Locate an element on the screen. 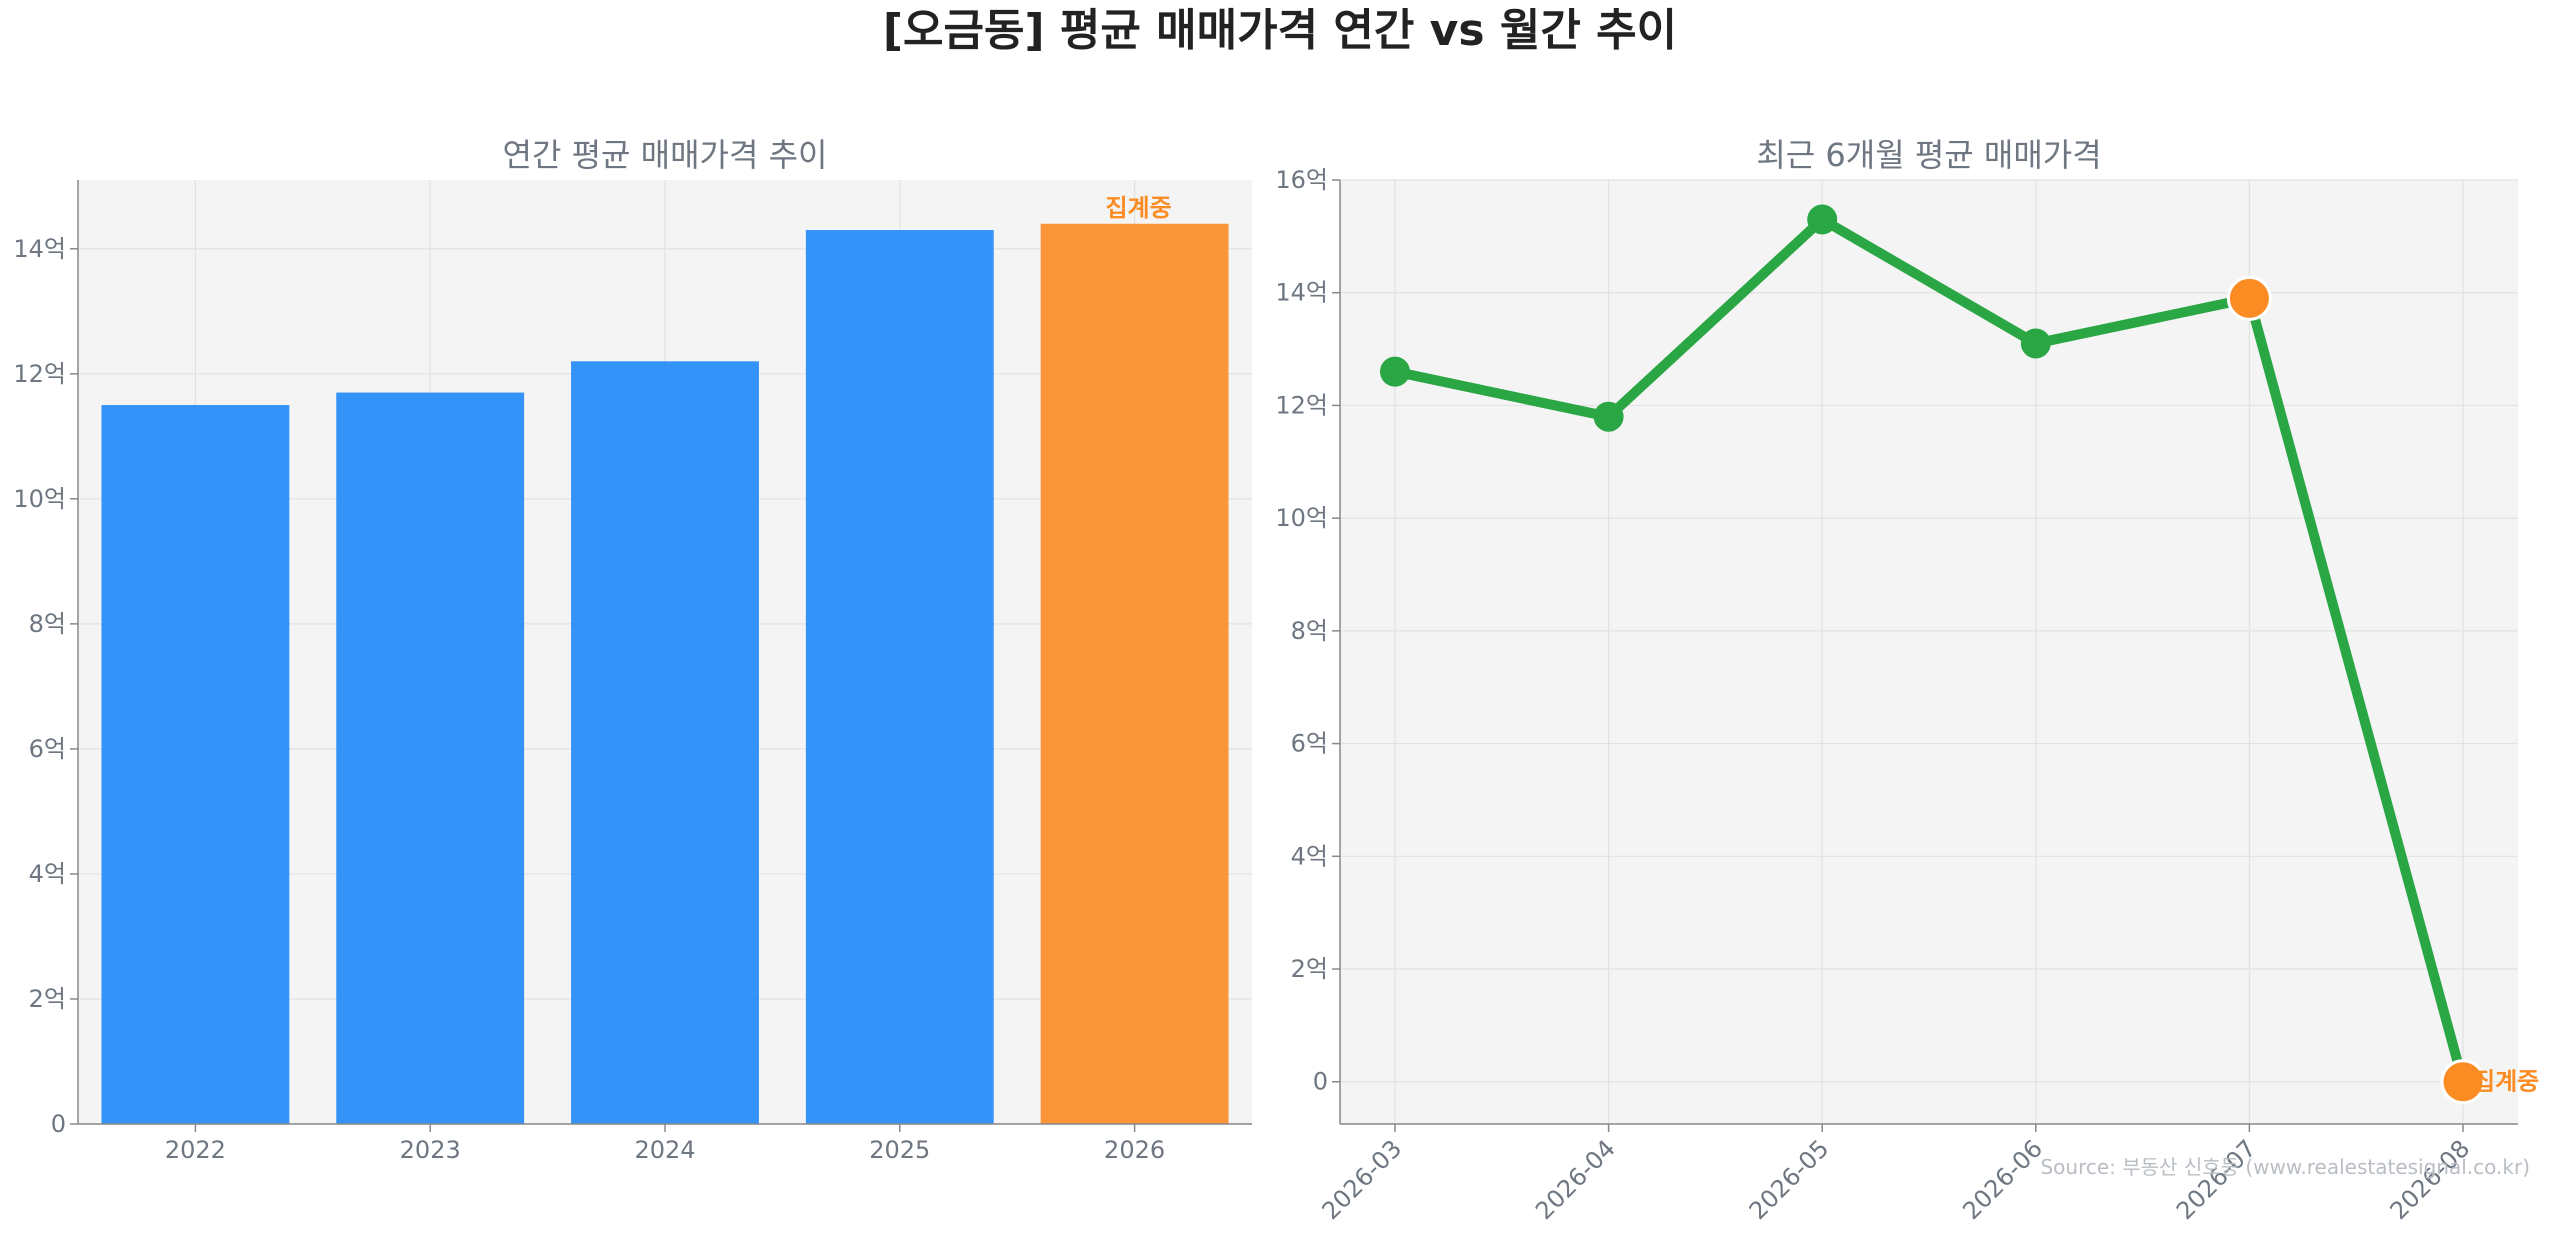 The height and width of the screenshot is (1235, 2560). monthly-y-tick-label: 8억 is located at coordinates (1309, 631).